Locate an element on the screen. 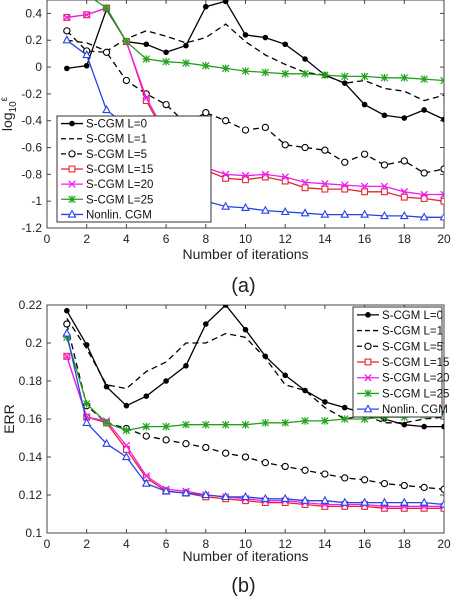  y-tick-label: 0.2 is located at coordinates (33, 40).